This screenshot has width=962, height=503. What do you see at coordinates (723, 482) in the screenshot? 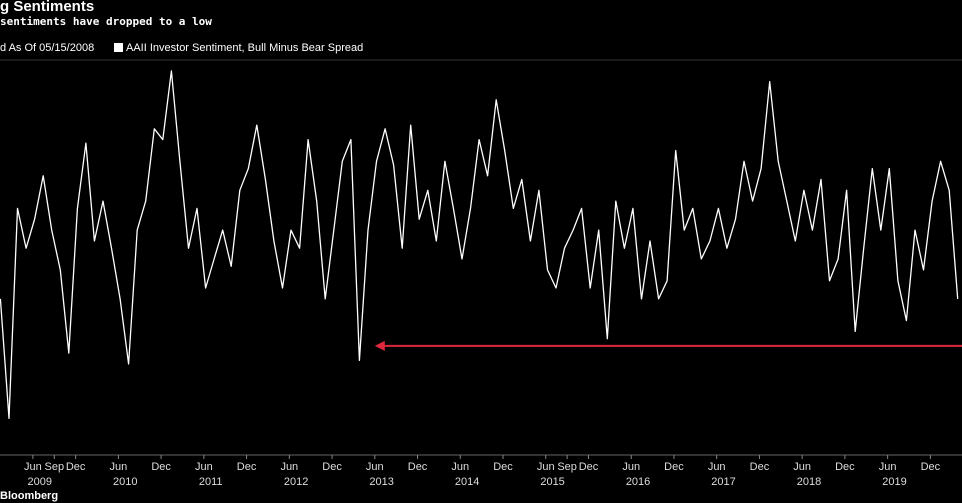
I see `year-label: 2017` at bounding box center [723, 482].